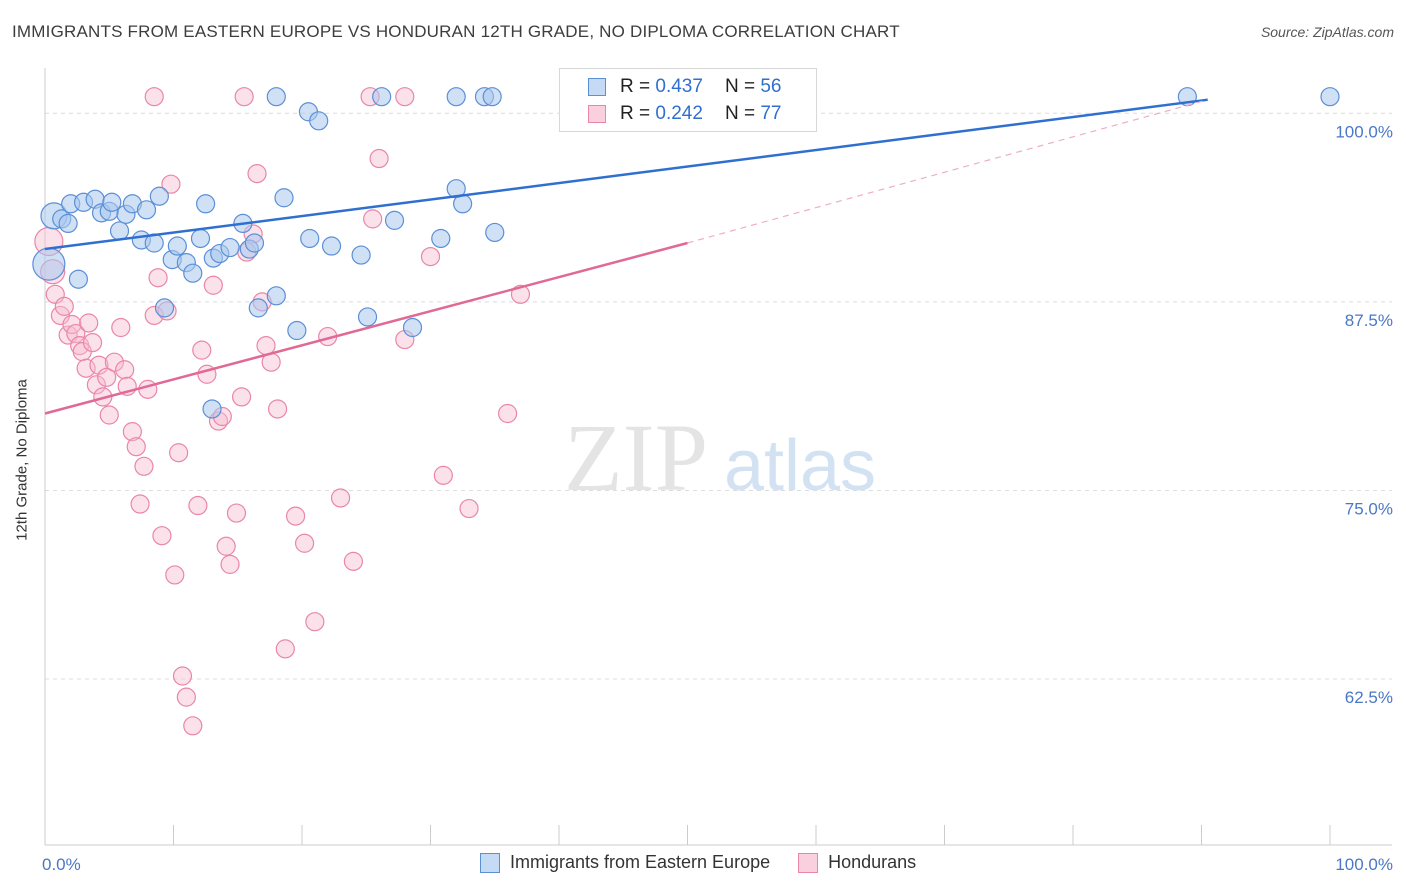  I want to click on legend-n-value: 77, so click(771, 113).